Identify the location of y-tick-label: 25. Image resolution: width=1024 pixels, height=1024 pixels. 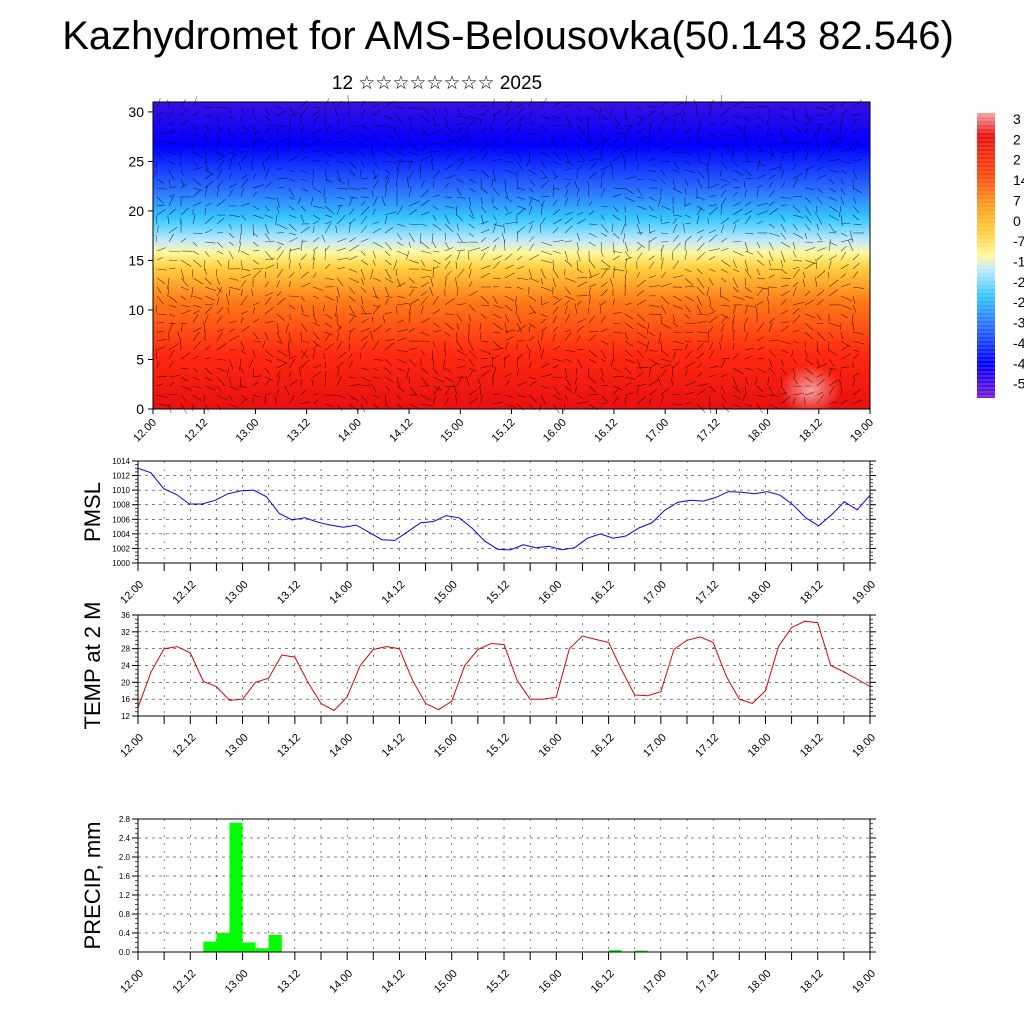
(136, 161).